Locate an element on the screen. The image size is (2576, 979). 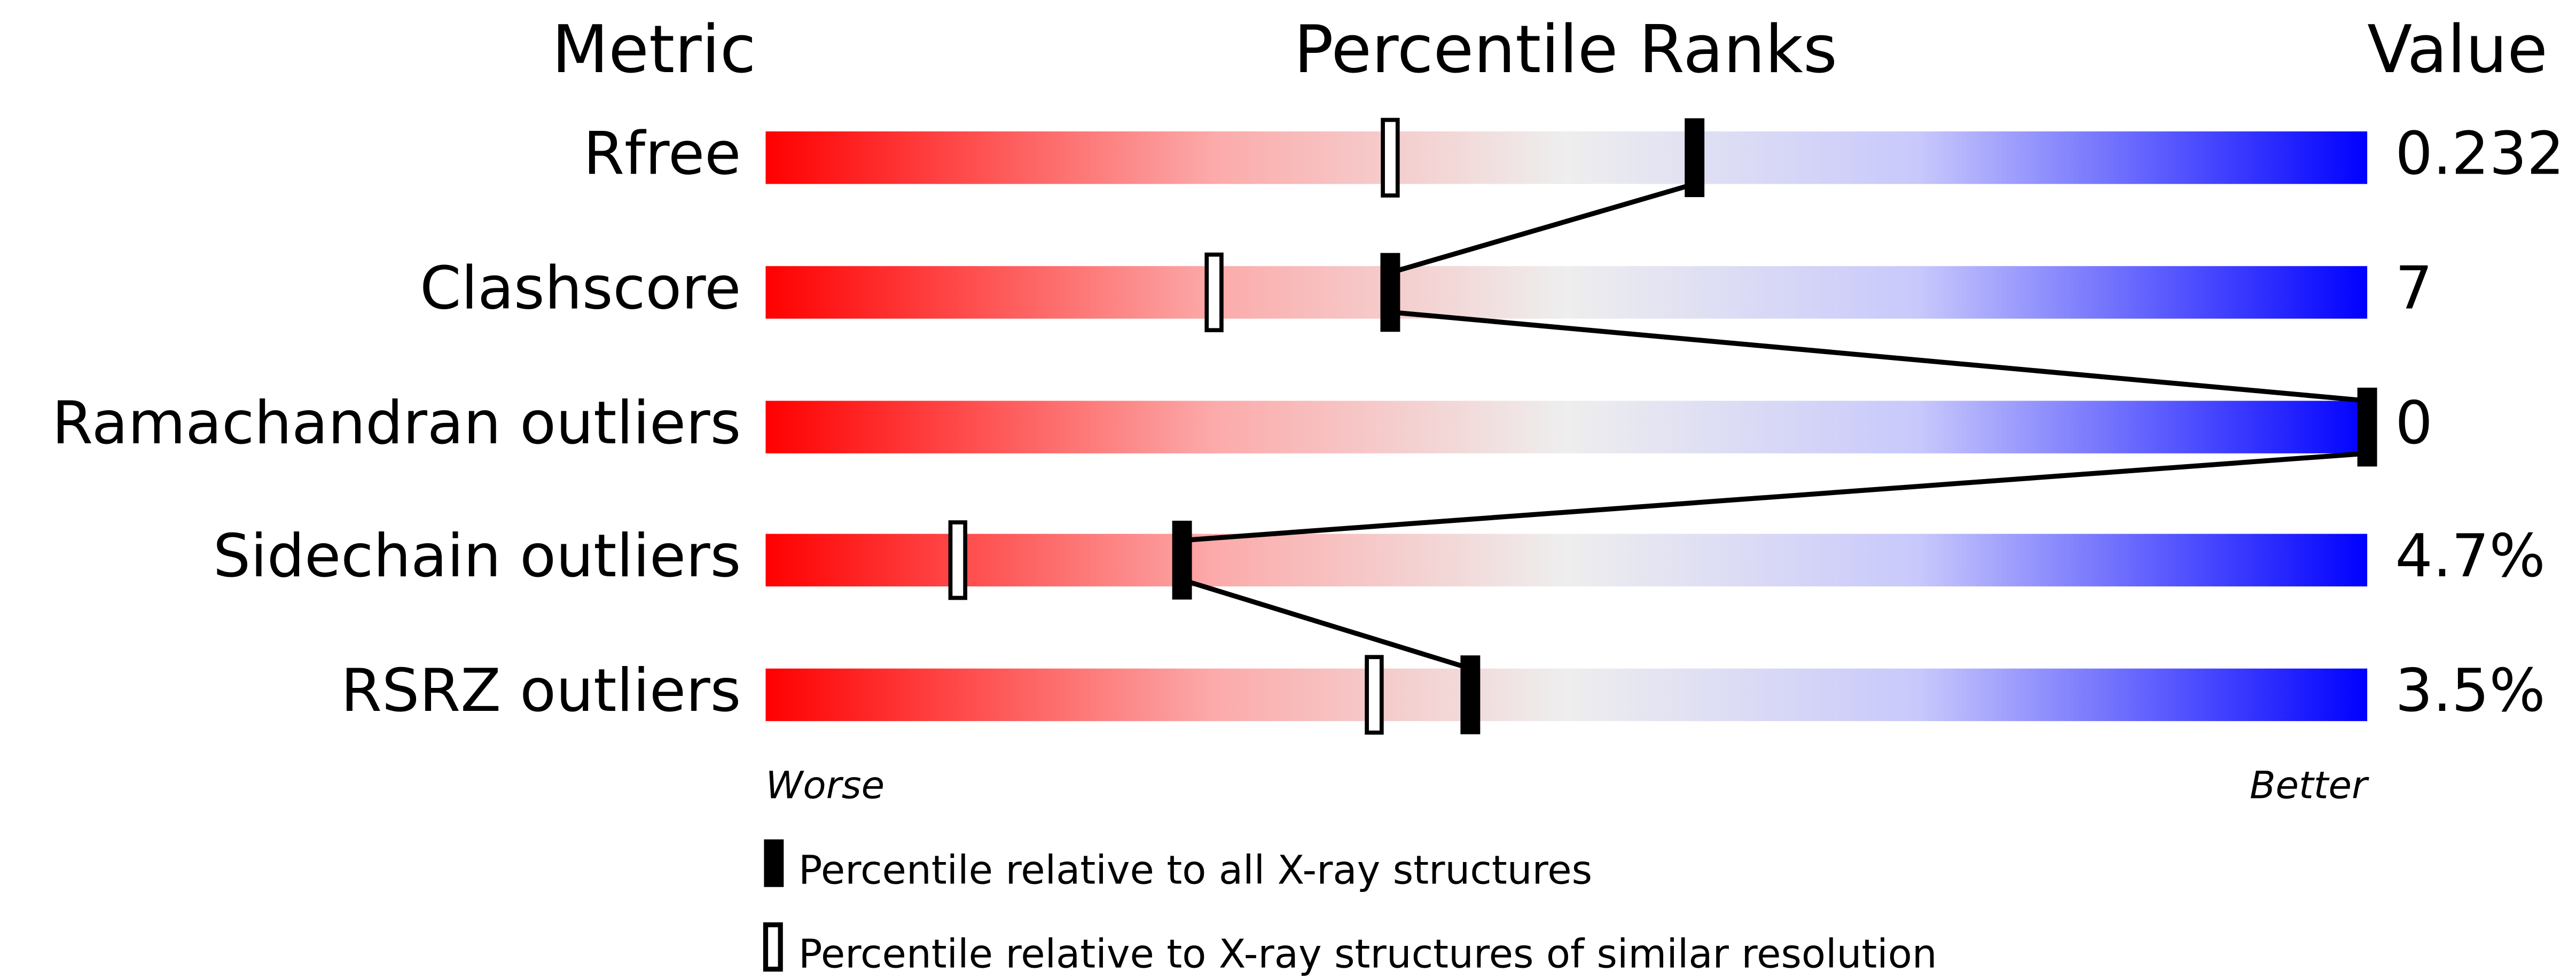
metric-value: 4.7% is located at coordinates (2470, 556).